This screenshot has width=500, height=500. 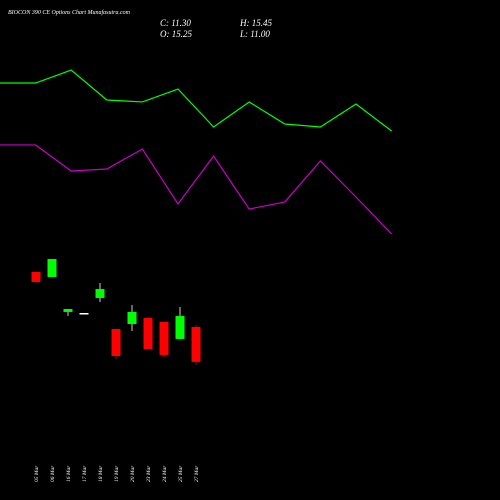 I want to click on stat-high: H: 15.45, so click(x=255, y=23).